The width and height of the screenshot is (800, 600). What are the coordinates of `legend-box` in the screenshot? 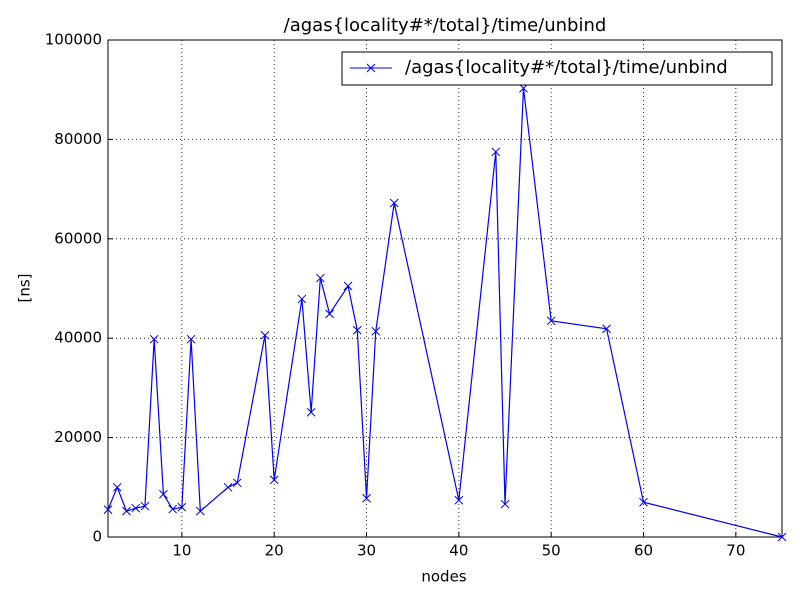 It's located at (557, 68).